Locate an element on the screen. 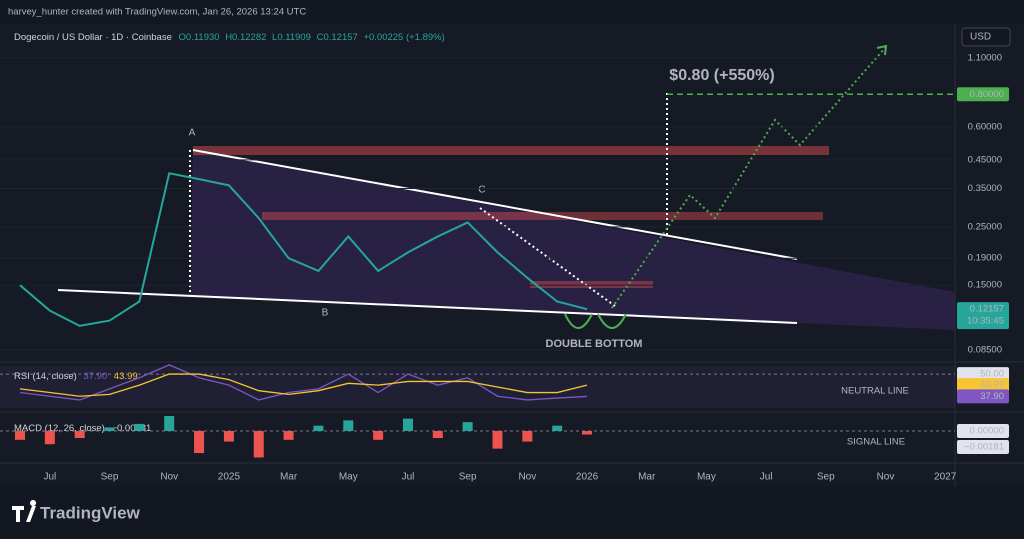 This screenshot has width=1024, height=539. ohlc: C0.12157 is located at coordinates (337, 37).